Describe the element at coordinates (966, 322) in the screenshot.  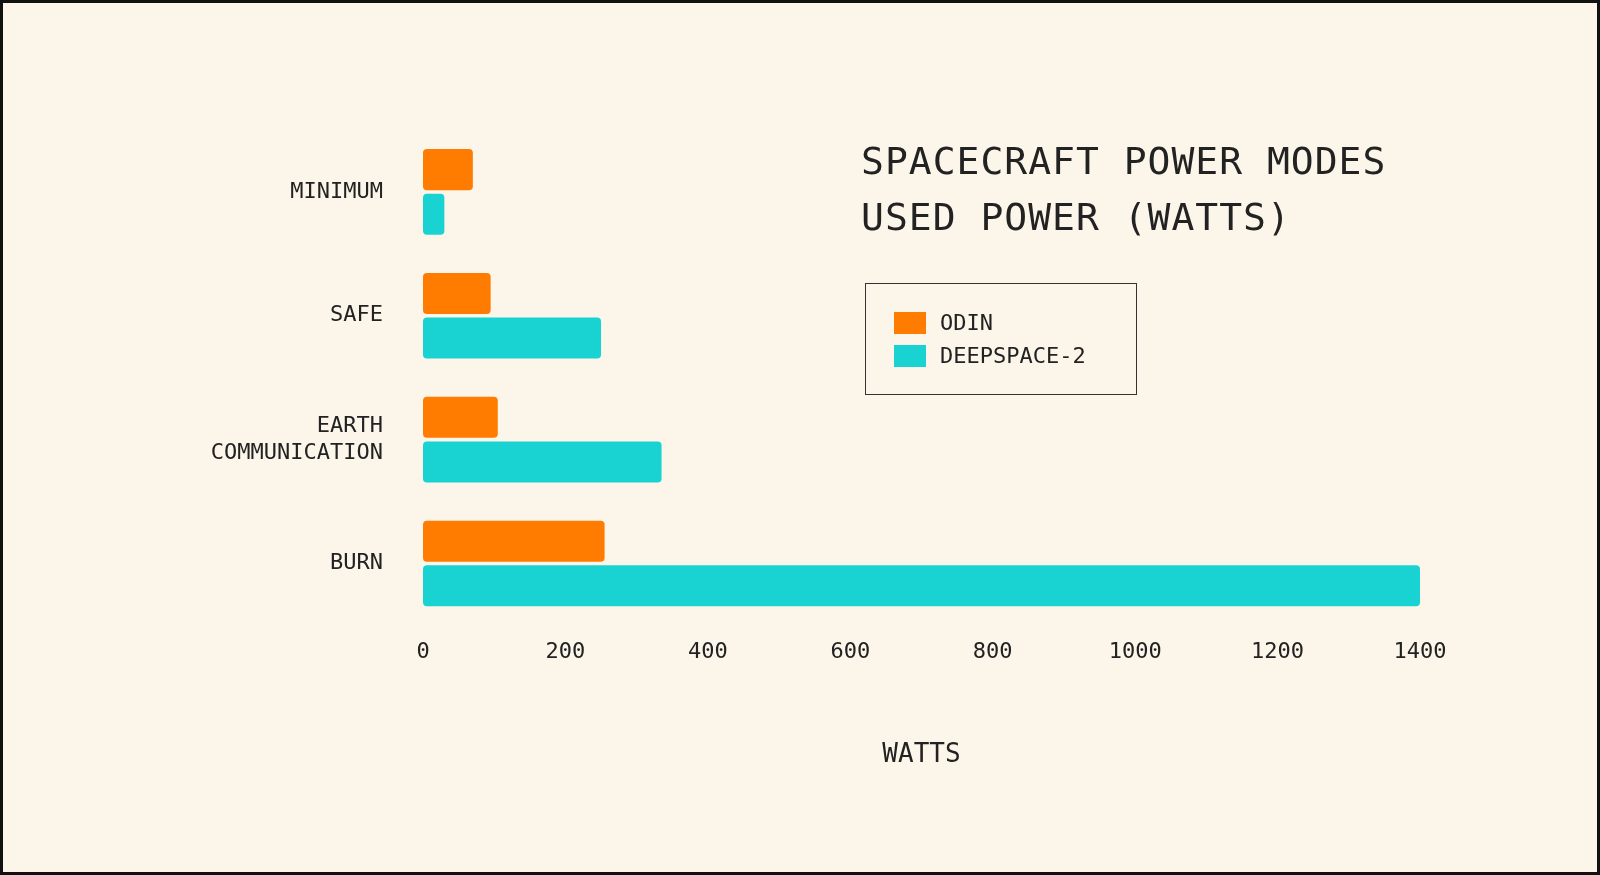
I see `legend-label: ODIN` at that location.